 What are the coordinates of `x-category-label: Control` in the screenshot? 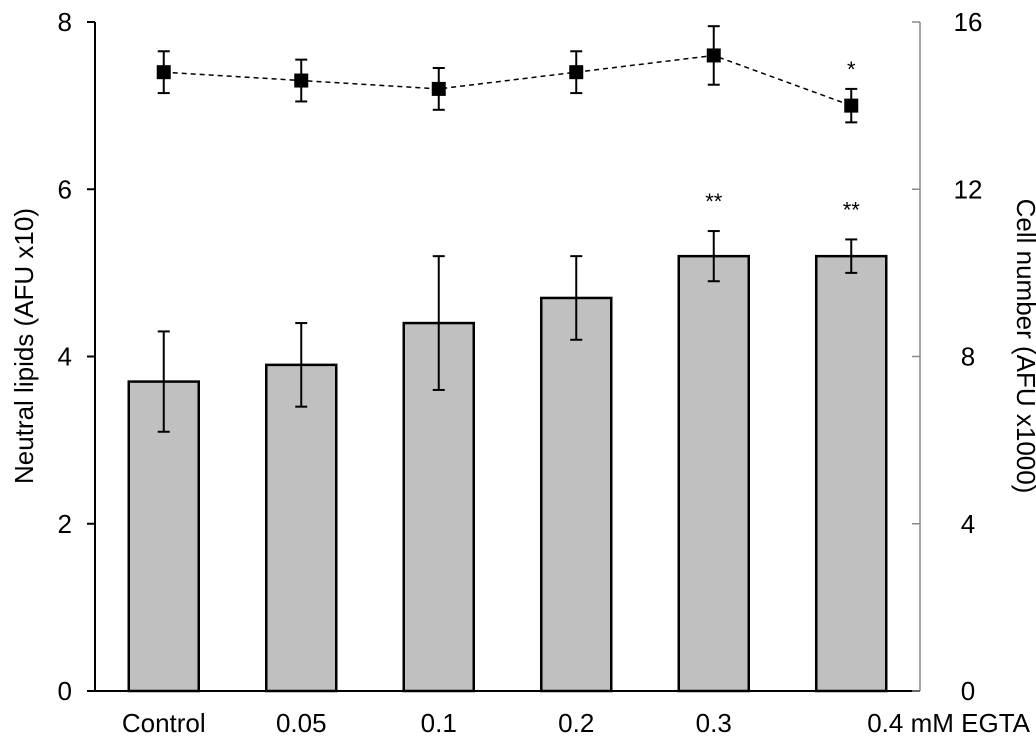 It's located at (164, 723).